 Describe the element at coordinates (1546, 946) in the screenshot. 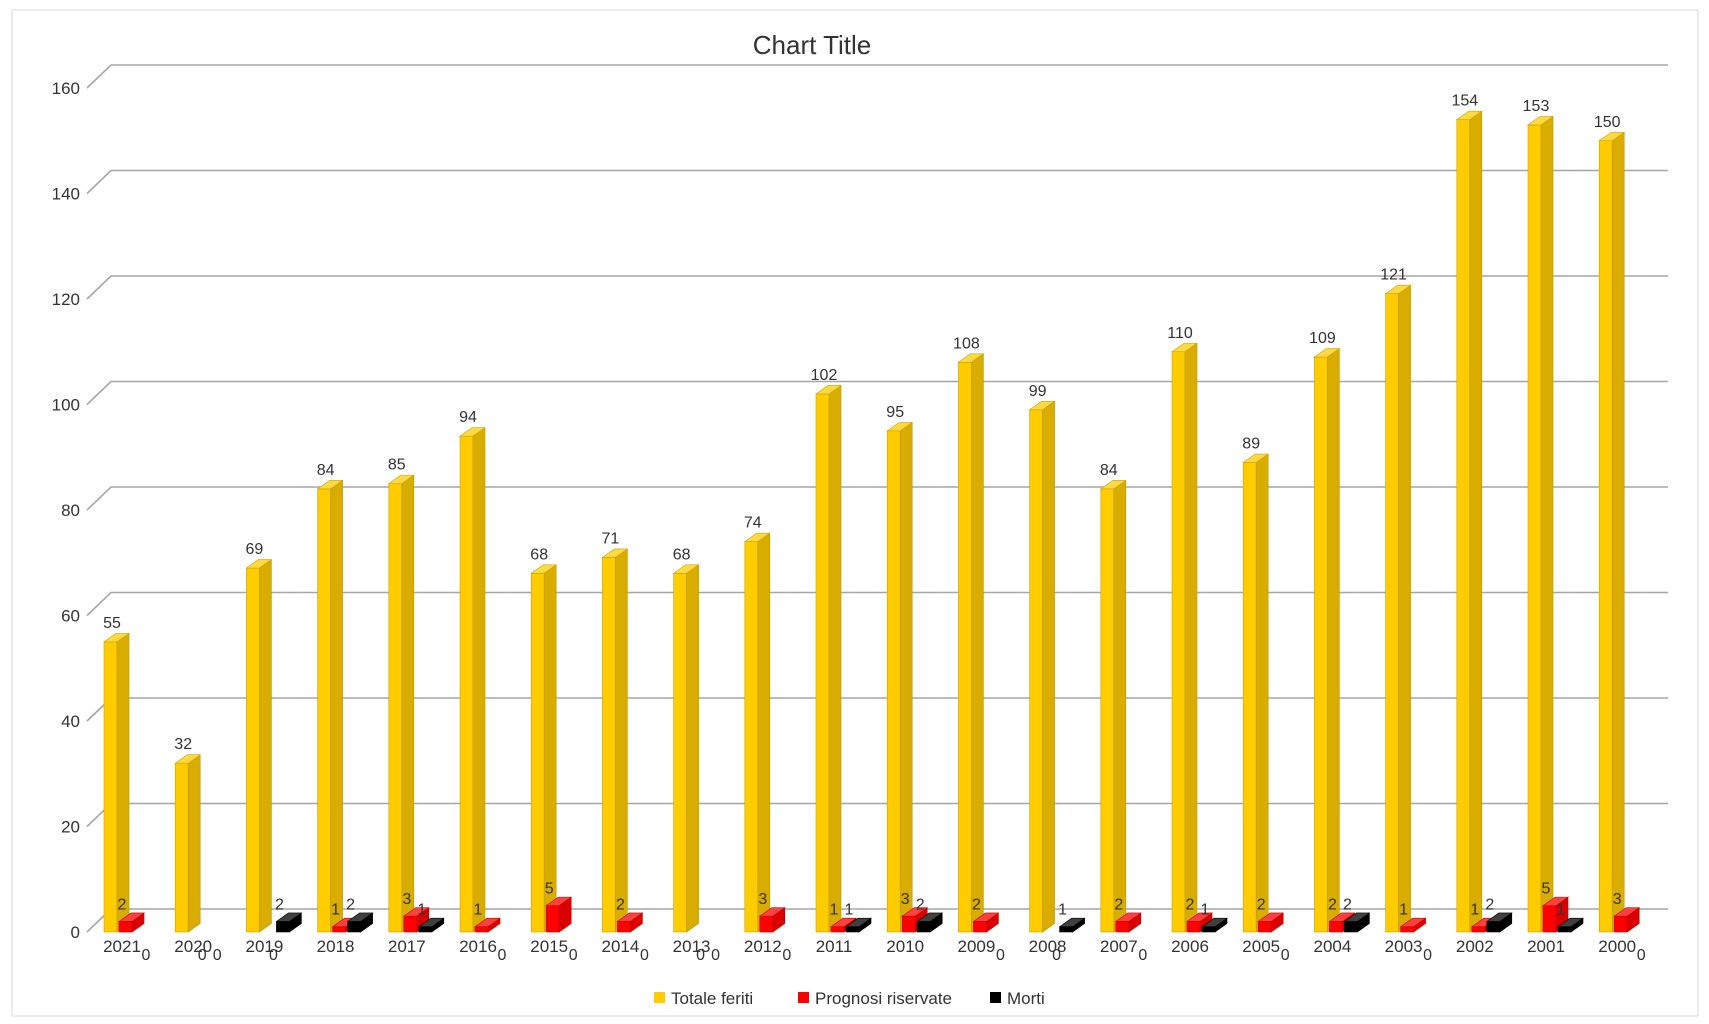

I see `x-tick-label: 2001` at that location.